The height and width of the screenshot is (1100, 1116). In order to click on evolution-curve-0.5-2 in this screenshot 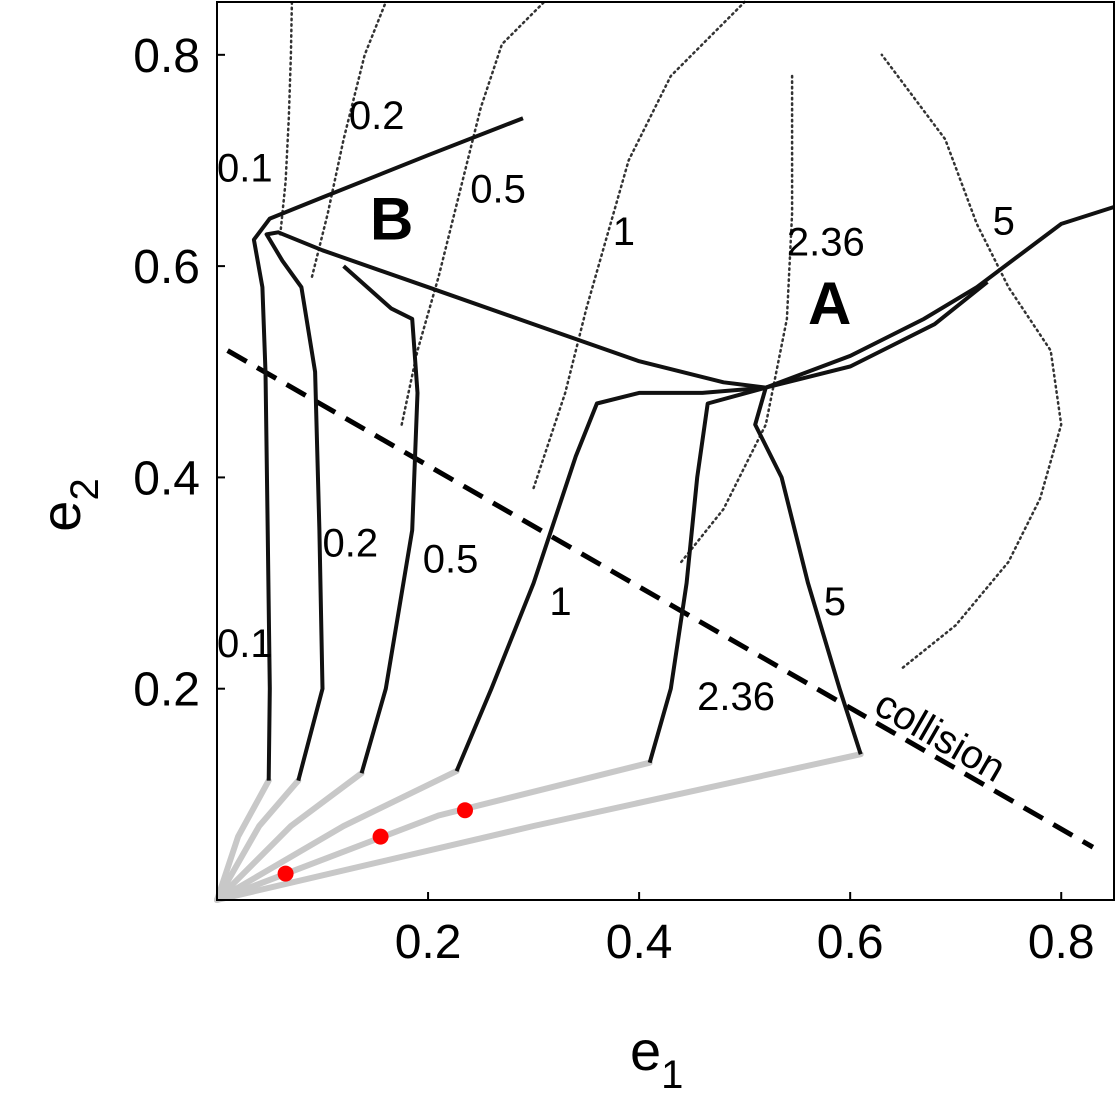, I will do `click(381, 519)`.